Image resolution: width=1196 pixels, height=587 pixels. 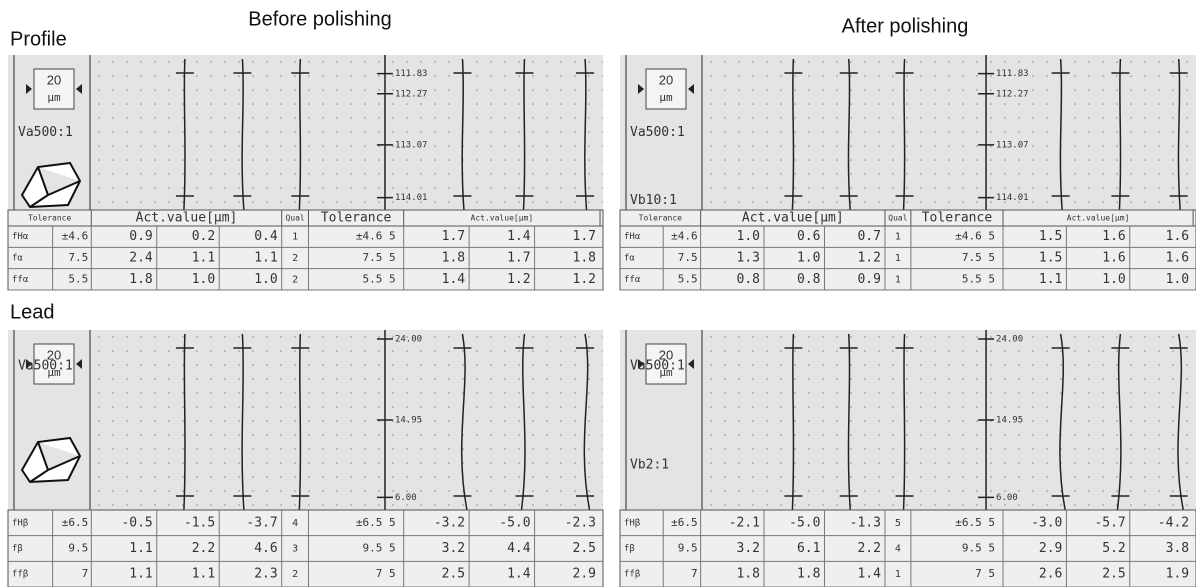 I want to click on act-value: -5.7, so click(x=1109, y=522).